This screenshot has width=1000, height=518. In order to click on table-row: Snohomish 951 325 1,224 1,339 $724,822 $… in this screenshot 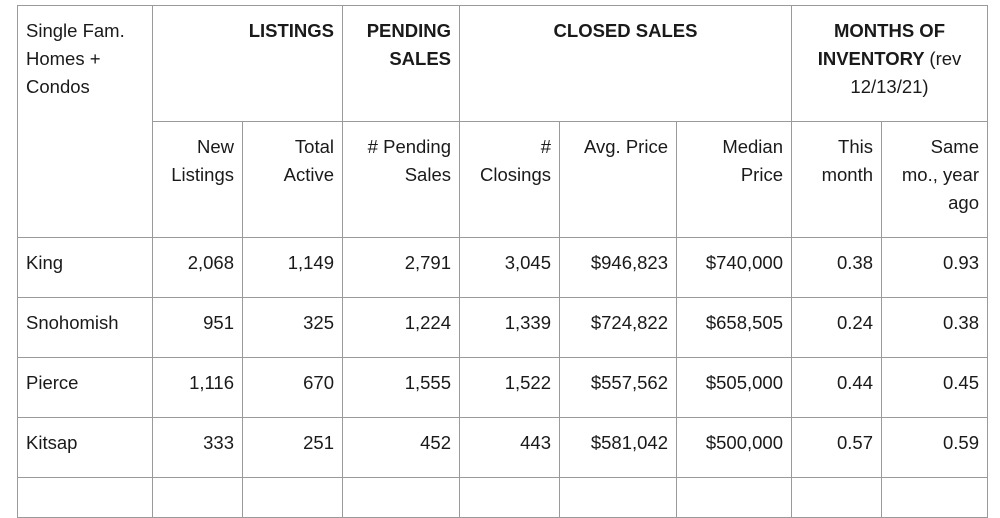, I will do `click(502, 327)`.